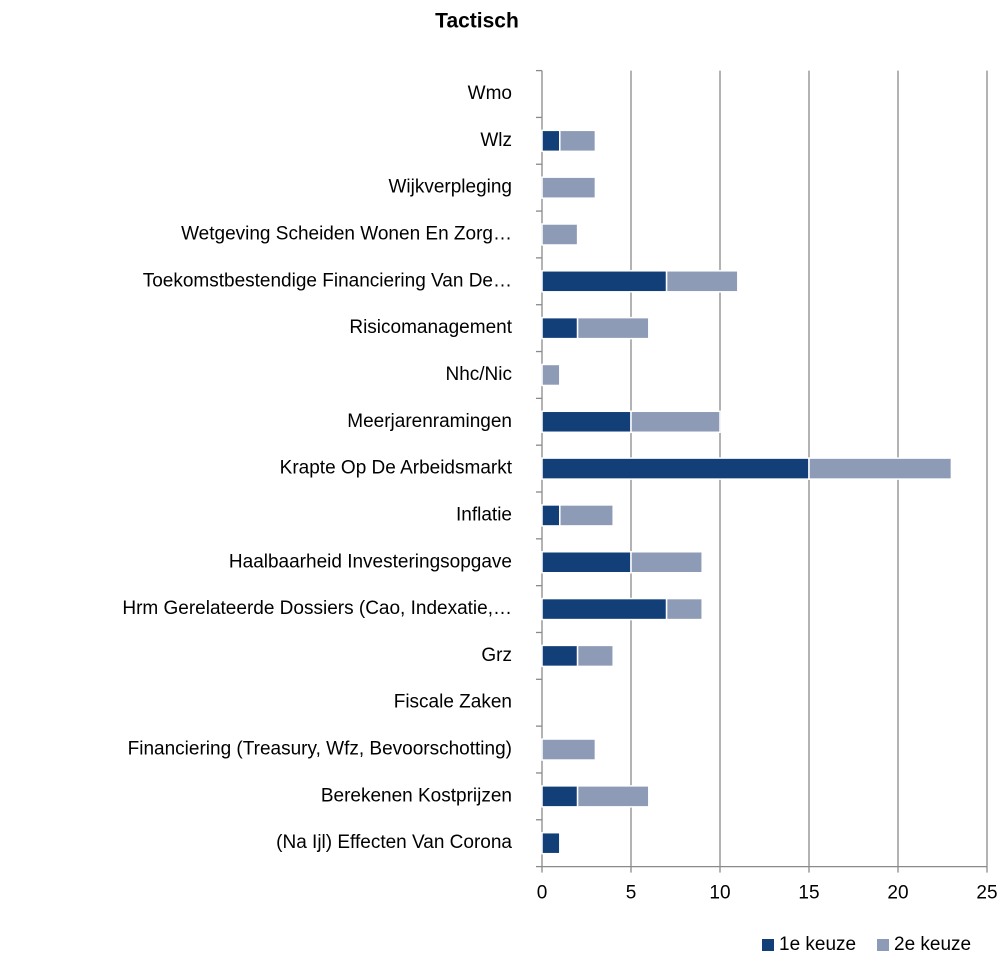 The image size is (1008, 971). Describe the element at coordinates (631, 893) in the screenshot. I see `x-tick-label: 5` at that location.